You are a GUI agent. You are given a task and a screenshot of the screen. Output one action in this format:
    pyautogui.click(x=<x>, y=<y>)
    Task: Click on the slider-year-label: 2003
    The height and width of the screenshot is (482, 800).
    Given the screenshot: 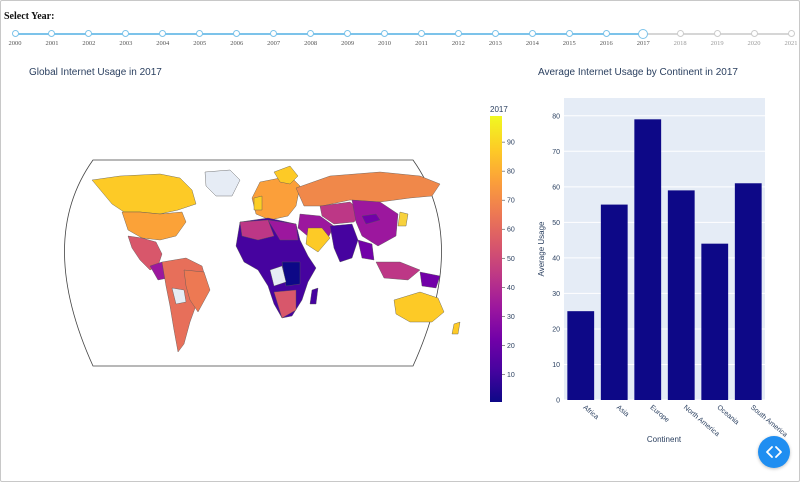 What is the action you would take?
    pyautogui.click(x=126, y=43)
    